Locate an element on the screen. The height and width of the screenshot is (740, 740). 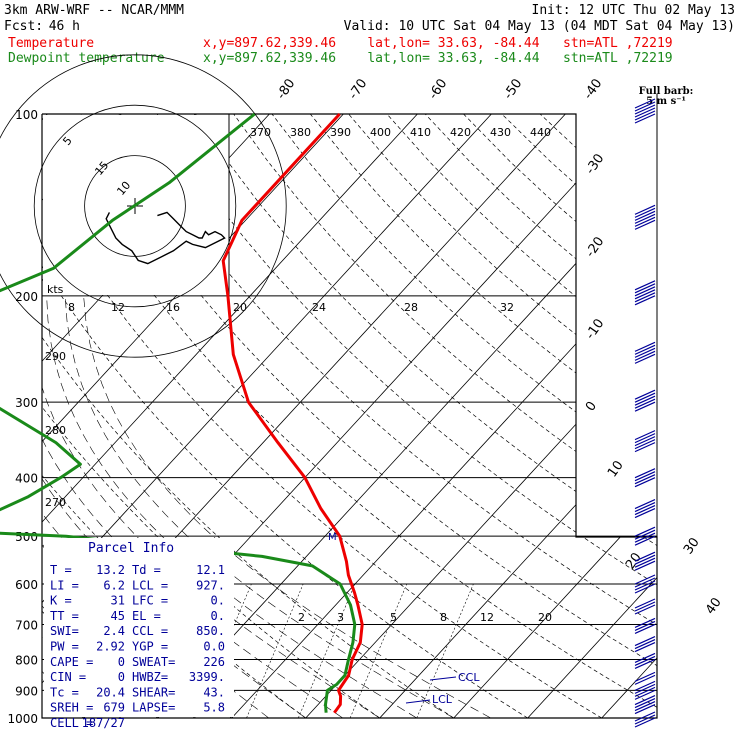
isotherm-label: -60 is located at coordinates (438, 89).